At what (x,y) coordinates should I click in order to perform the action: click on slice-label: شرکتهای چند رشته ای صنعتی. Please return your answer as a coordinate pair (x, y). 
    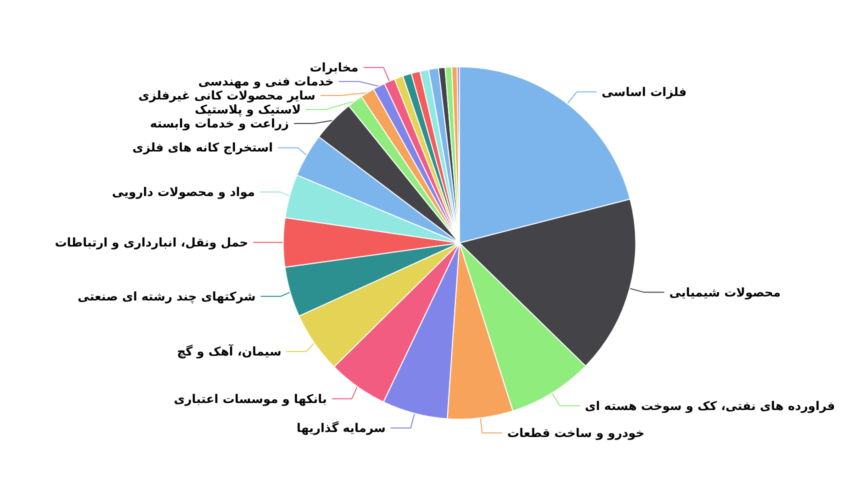
    Looking at the image, I should click on (167, 296).